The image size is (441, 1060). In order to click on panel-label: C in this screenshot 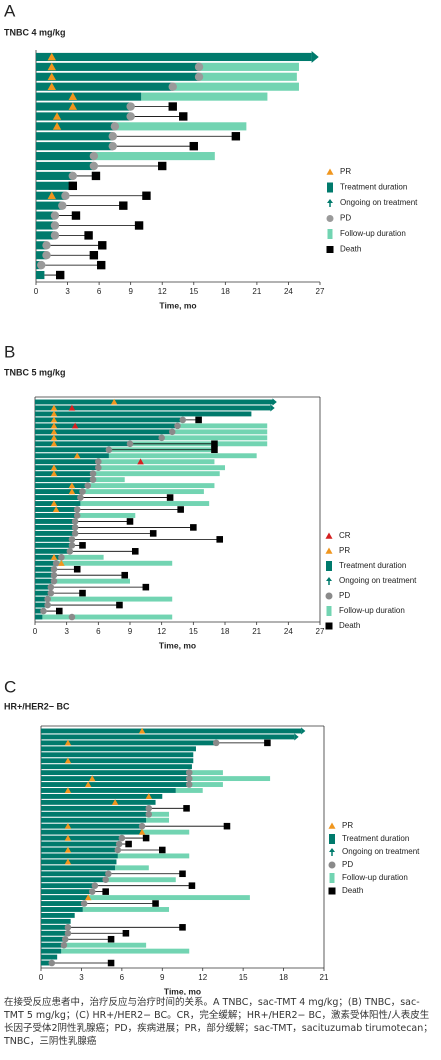, I will do `click(10, 686)`.